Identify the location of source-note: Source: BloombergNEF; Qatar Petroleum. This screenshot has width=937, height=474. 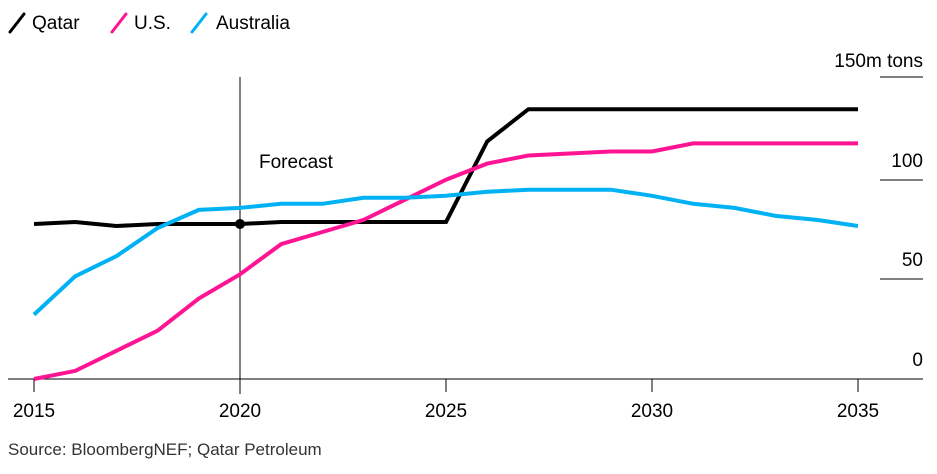
(165, 449).